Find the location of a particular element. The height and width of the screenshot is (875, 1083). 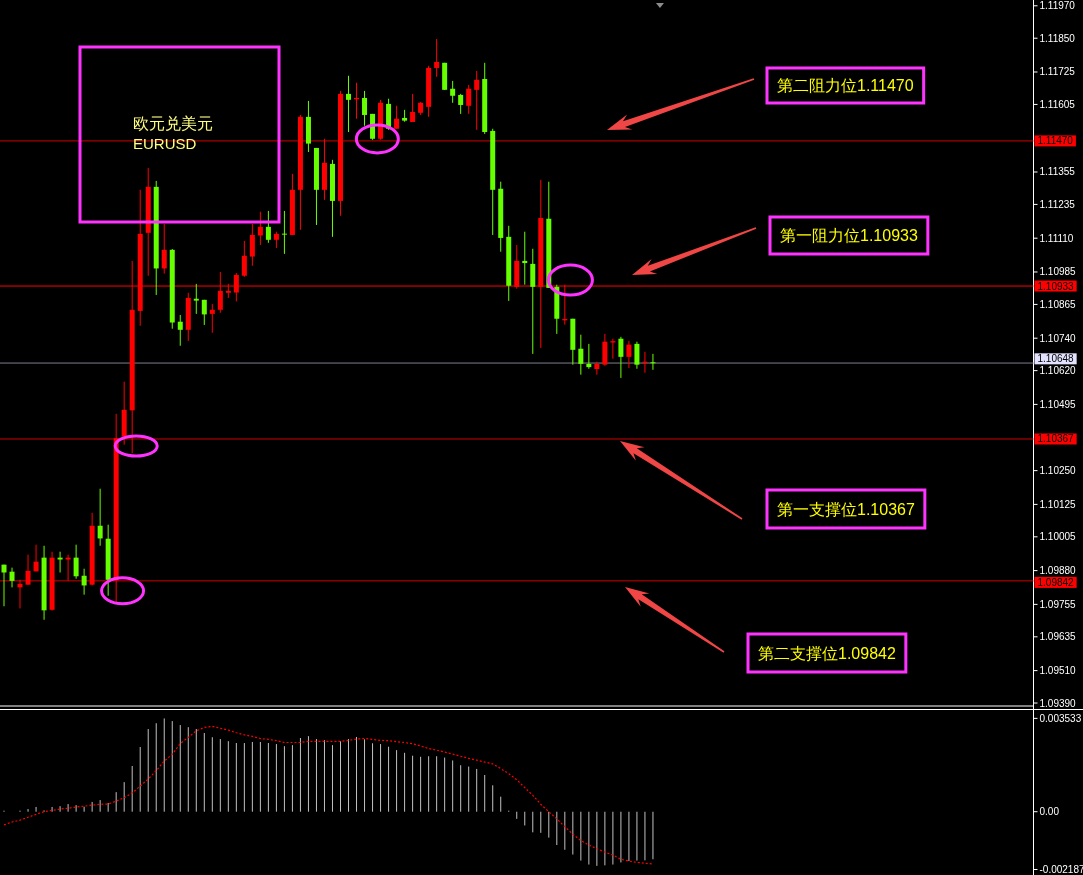

annotation: 第一阻力位1.10933 is located at coordinates (849, 235).